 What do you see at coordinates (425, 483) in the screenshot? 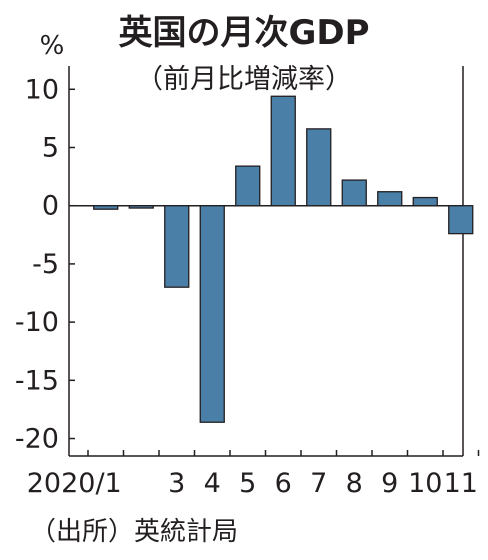
I see `x-tick-label: 10` at bounding box center [425, 483].